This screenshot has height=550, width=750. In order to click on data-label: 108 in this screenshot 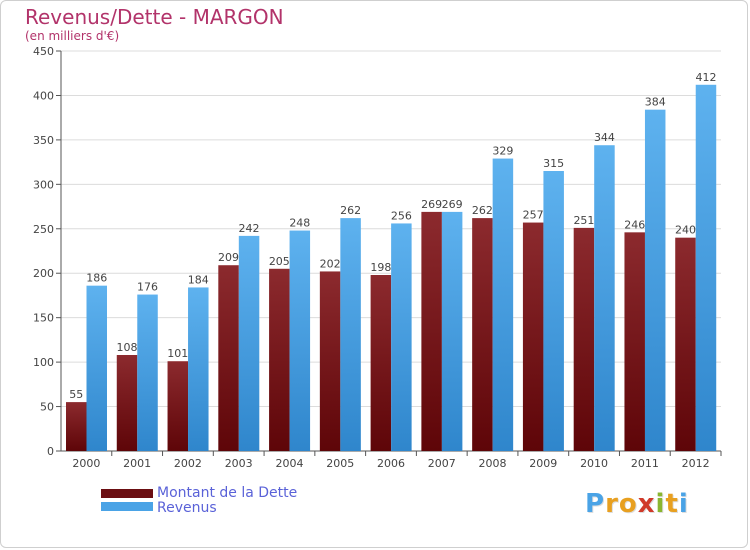, I will do `click(127, 347)`.